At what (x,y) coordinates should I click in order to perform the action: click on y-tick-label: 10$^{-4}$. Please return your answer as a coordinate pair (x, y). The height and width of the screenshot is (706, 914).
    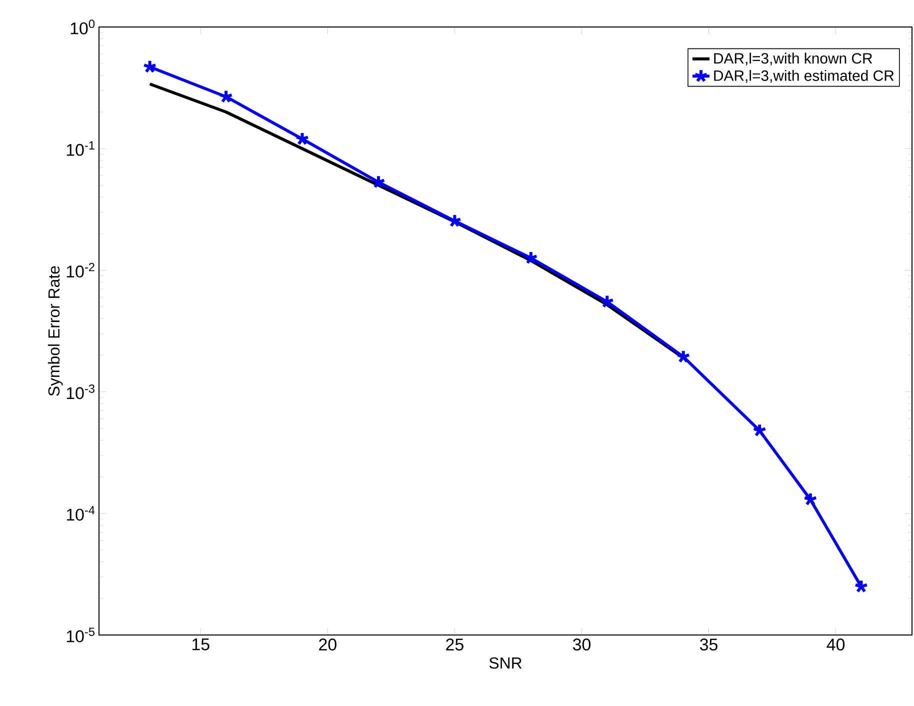
    Looking at the image, I should click on (80, 513).